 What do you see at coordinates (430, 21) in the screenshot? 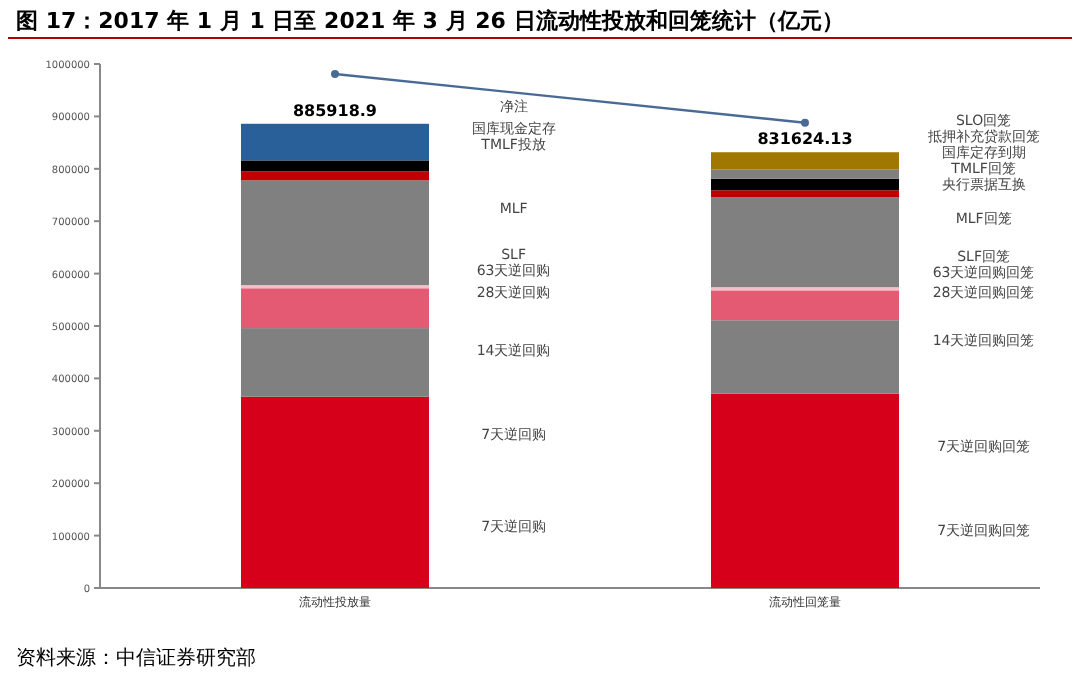
I see `chart-title: 图 17：2017 年 1 月 1 日至 2021 年 3 月 26 日流动性投放和回笼统计（亿元）` at bounding box center [430, 21].